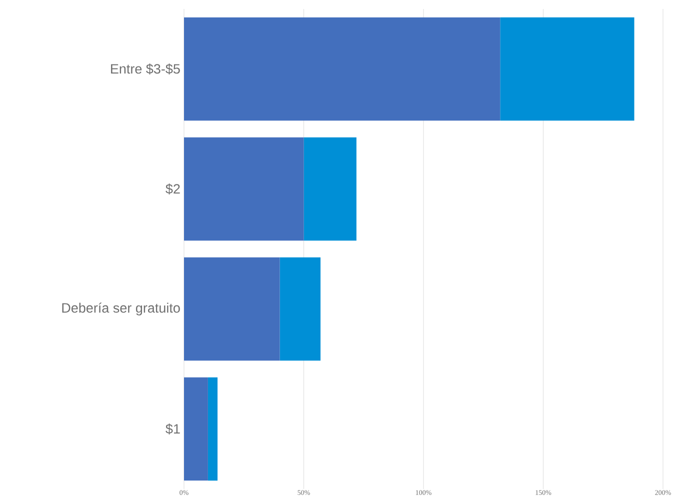 Image resolution: width=674 pixels, height=501 pixels. I want to click on y-tick-label: $1, so click(173, 429).